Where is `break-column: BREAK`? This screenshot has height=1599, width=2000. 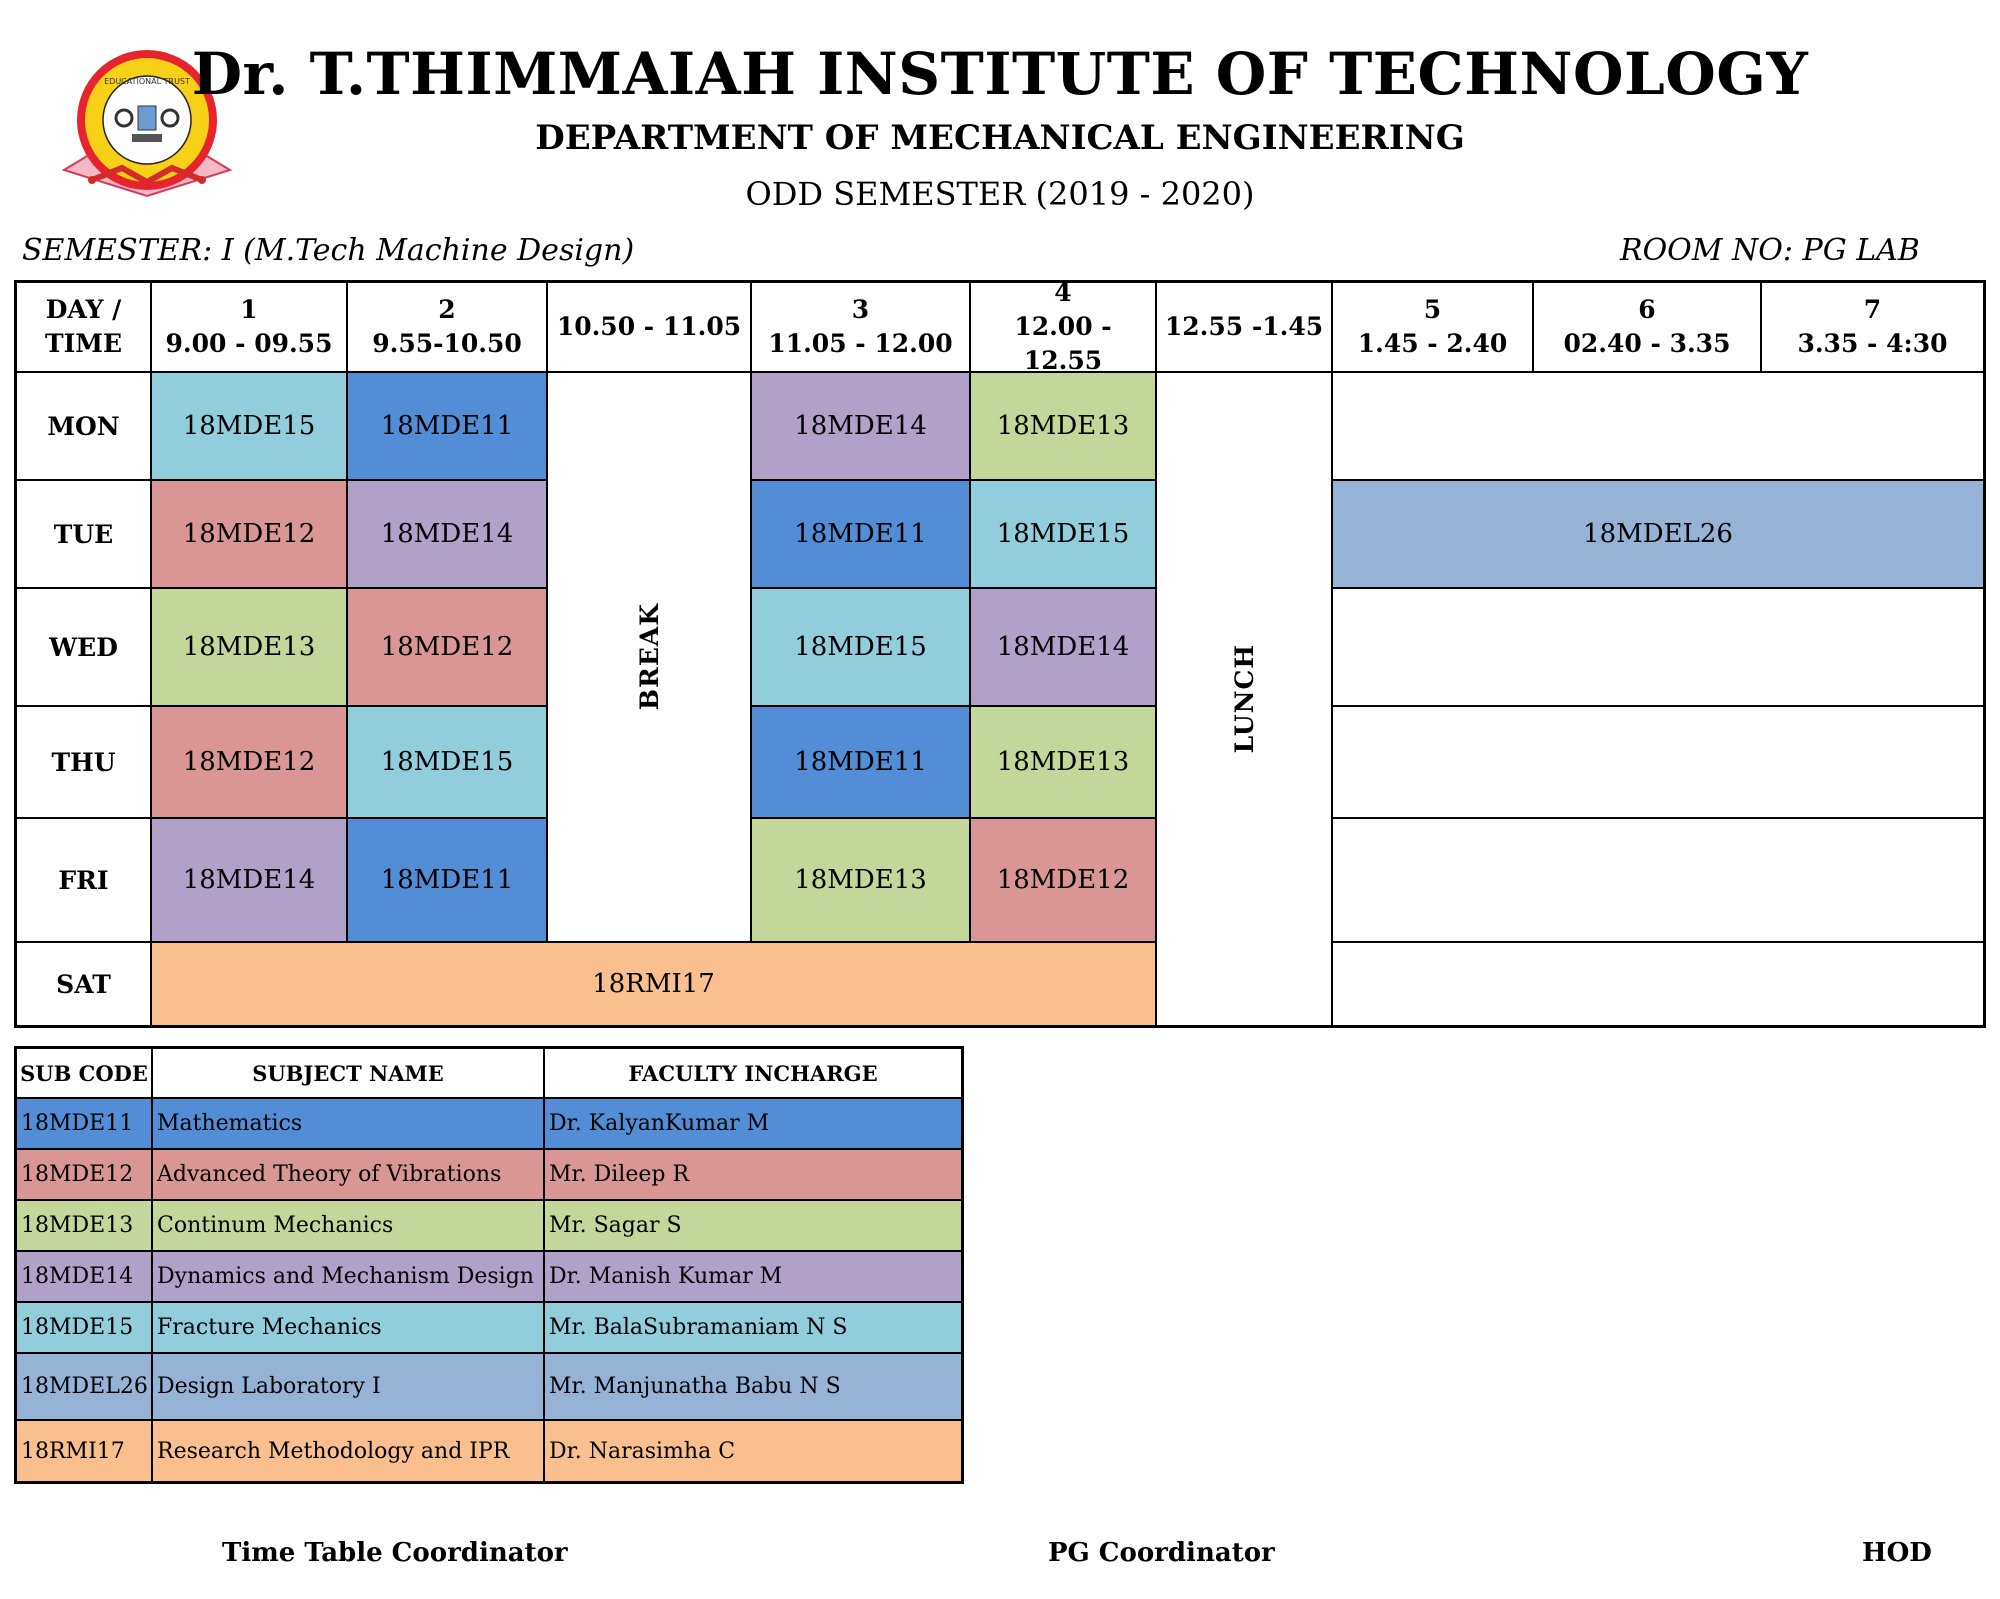 break-column: BREAK is located at coordinates (650, 658).